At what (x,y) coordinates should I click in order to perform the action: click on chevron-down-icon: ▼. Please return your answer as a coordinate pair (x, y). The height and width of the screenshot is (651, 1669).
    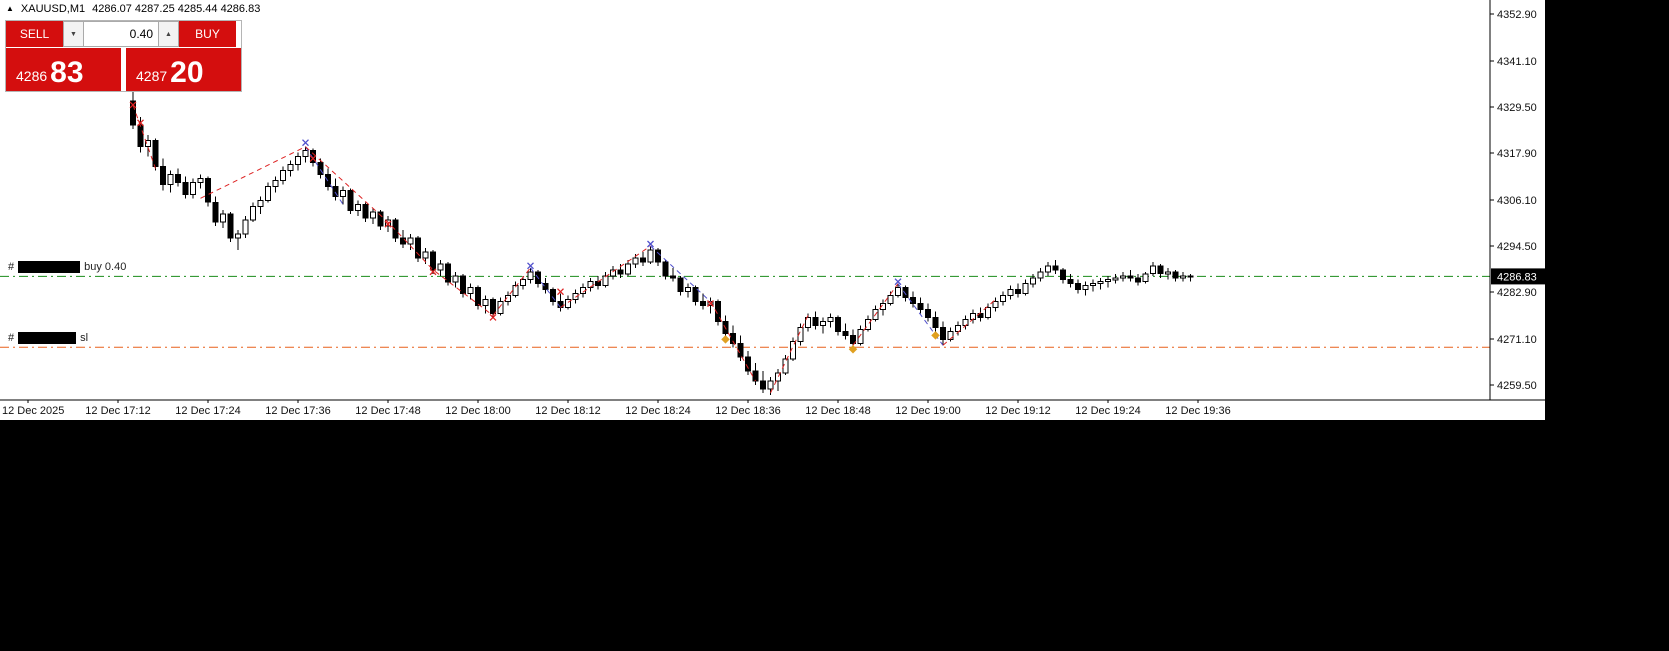
    Looking at the image, I should click on (73, 34).